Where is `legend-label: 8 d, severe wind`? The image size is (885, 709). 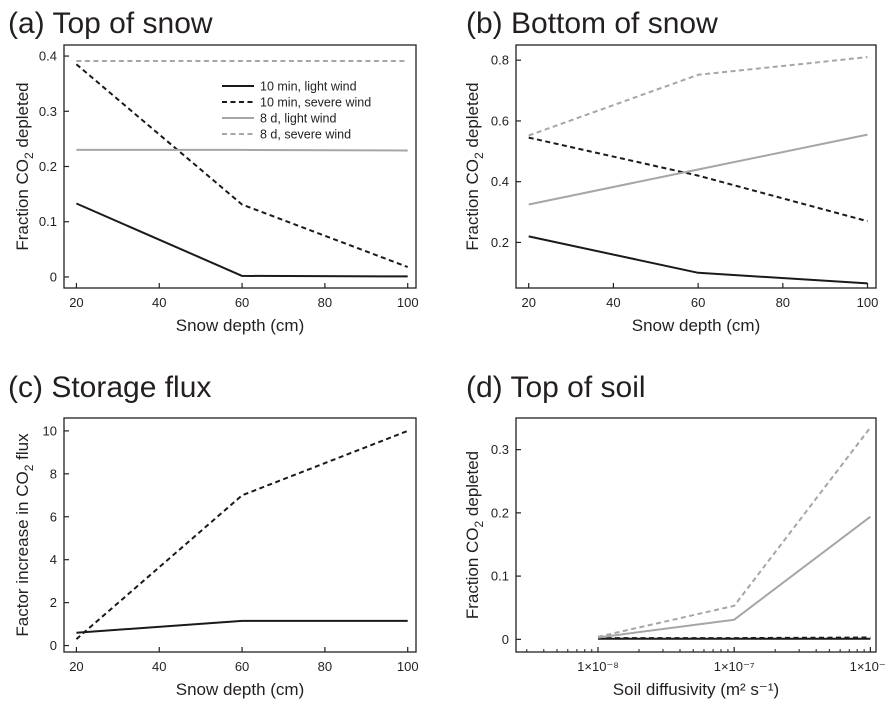 legend-label: 8 d, severe wind is located at coordinates (305, 135).